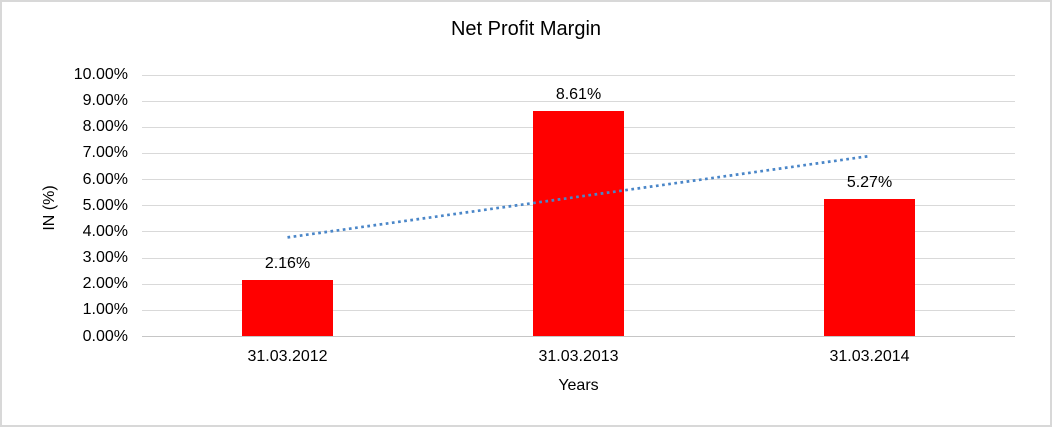 The height and width of the screenshot is (427, 1052). Describe the element at coordinates (105, 101) in the screenshot. I see `y-tick-label: 9.00%` at that location.